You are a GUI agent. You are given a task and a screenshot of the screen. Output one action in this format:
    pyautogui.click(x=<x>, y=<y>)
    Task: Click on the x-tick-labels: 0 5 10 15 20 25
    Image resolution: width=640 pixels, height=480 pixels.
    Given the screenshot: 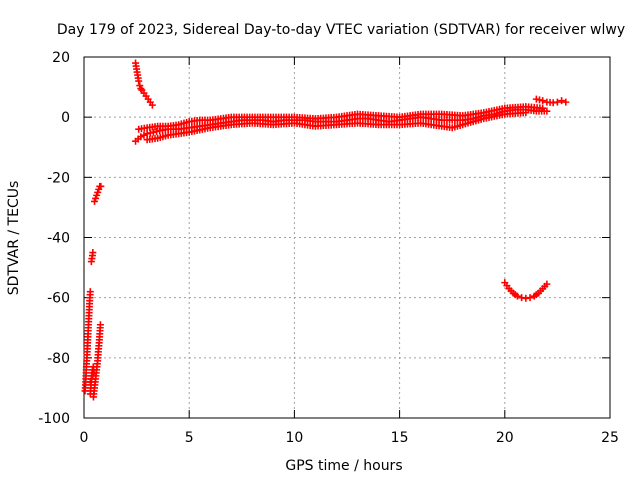 What is the action you would take?
    pyautogui.click(x=349, y=438)
    